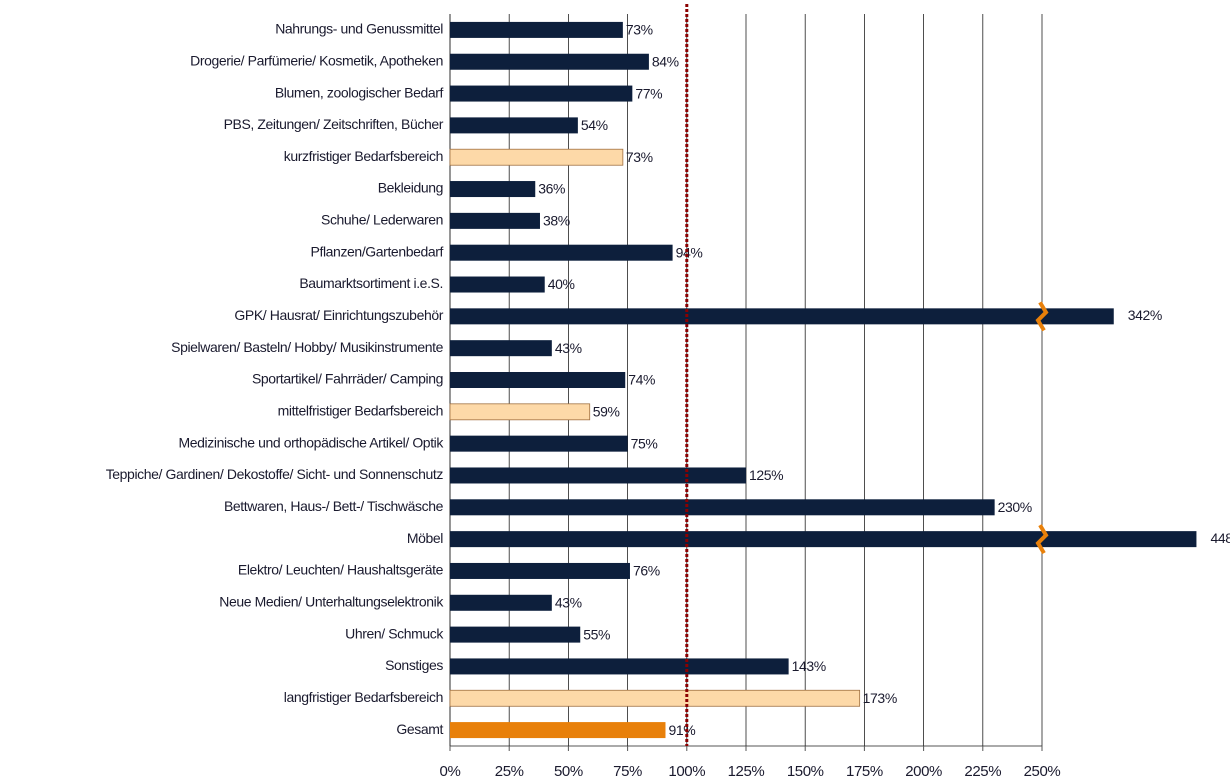  I want to click on x-tick-label: 150%, so click(805, 771).